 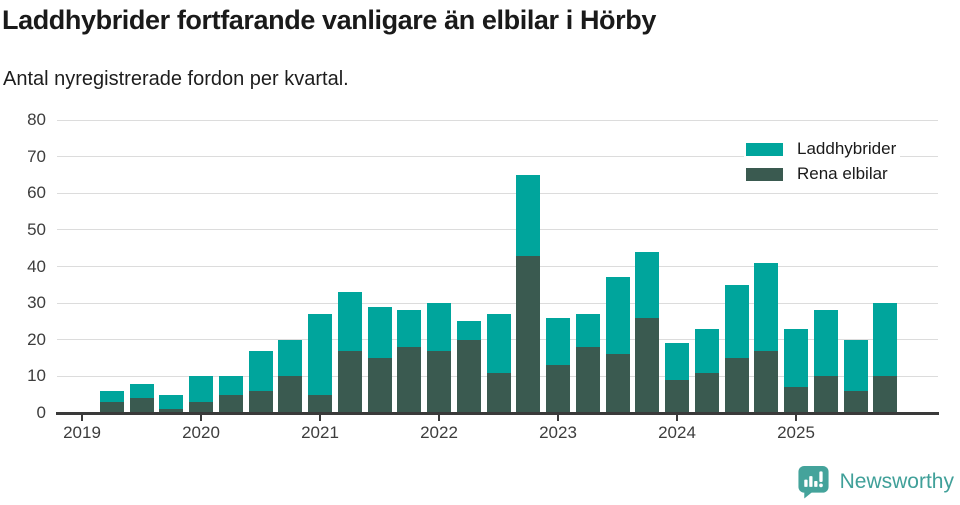 I want to click on newsworthy-logo-icon, so click(x=813, y=482).